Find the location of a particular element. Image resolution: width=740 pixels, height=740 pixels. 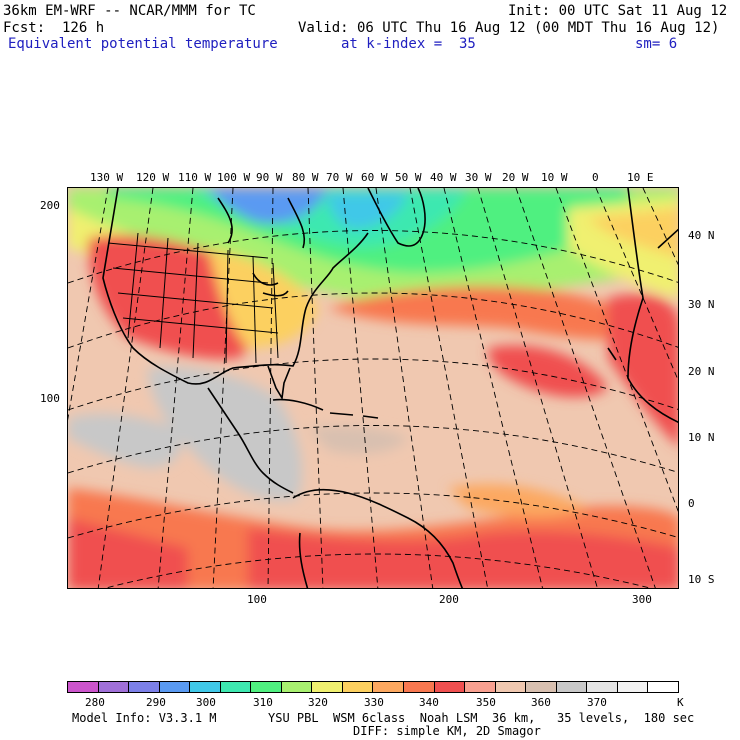

lat-label: 10 N is located at coordinates (701, 437).